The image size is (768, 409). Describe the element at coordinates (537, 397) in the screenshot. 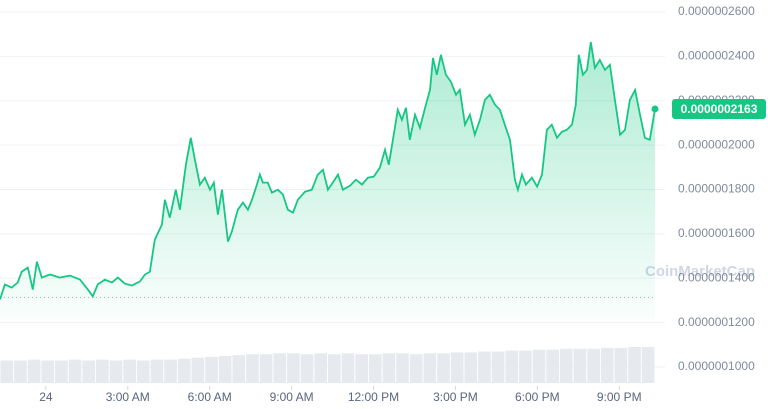

I see `x-tick-label: 6:00 PM` at that location.